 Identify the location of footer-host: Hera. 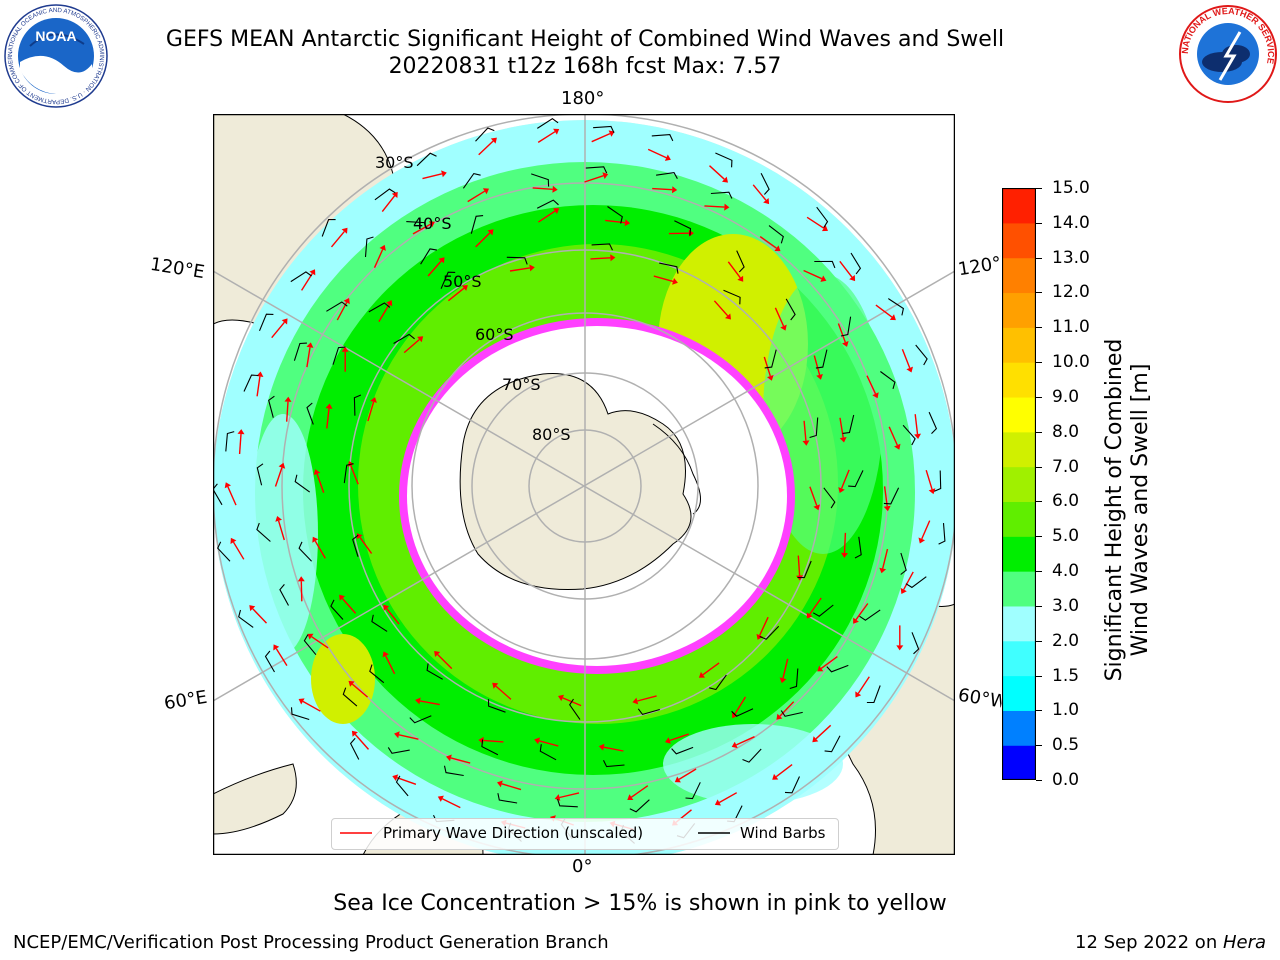
(1244, 942).